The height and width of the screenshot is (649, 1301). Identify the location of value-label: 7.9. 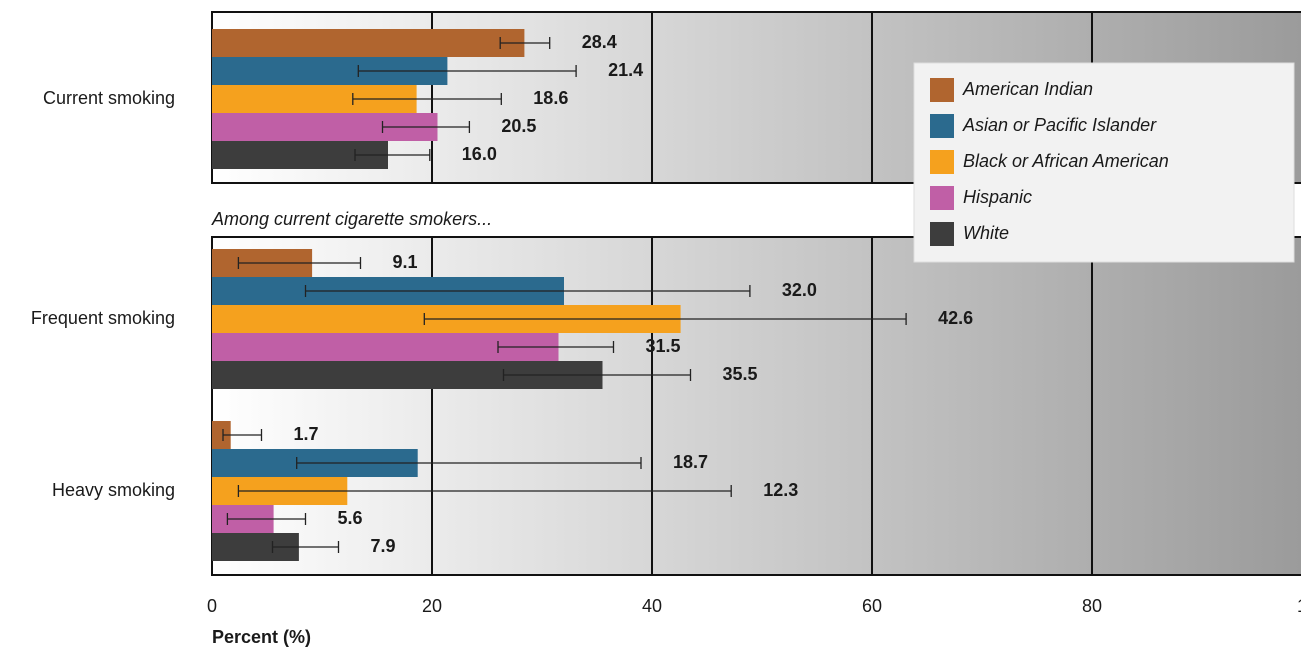
(383, 546).